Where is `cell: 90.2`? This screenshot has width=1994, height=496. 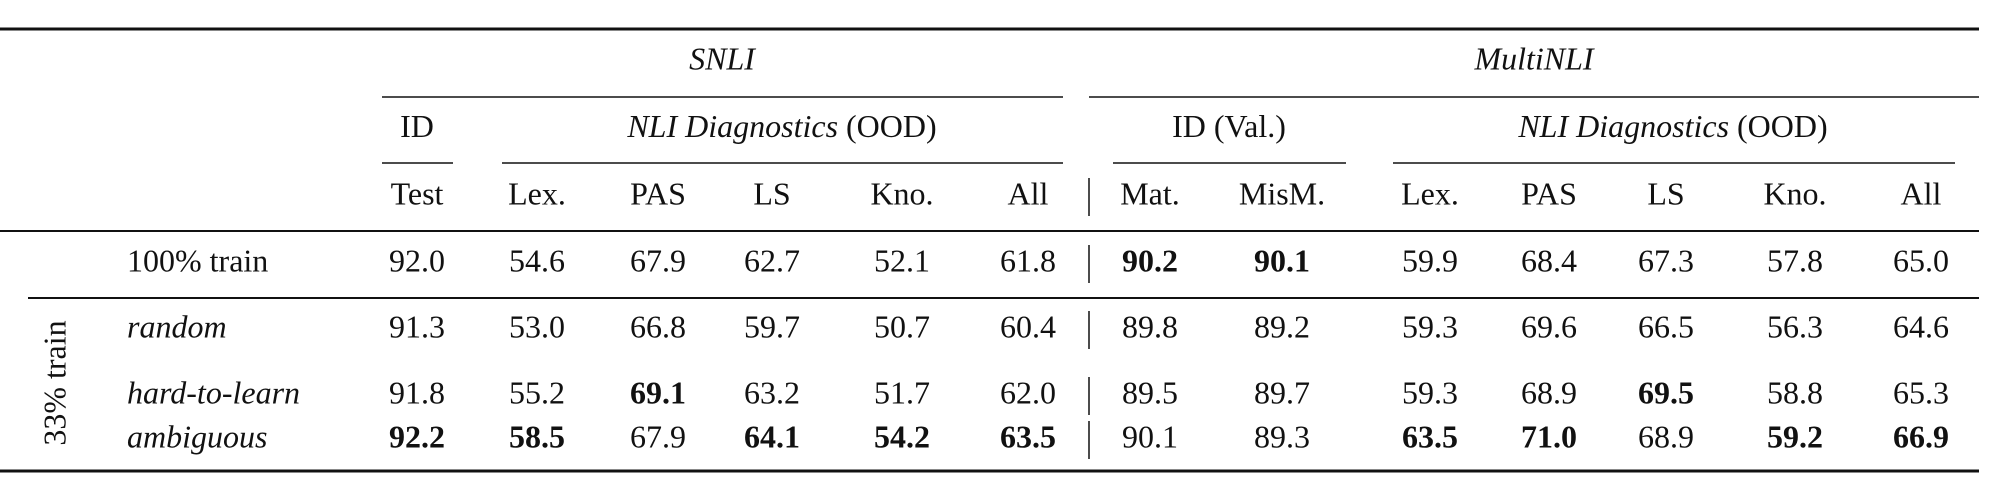
cell: 90.2 is located at coordinates (1150, 260).